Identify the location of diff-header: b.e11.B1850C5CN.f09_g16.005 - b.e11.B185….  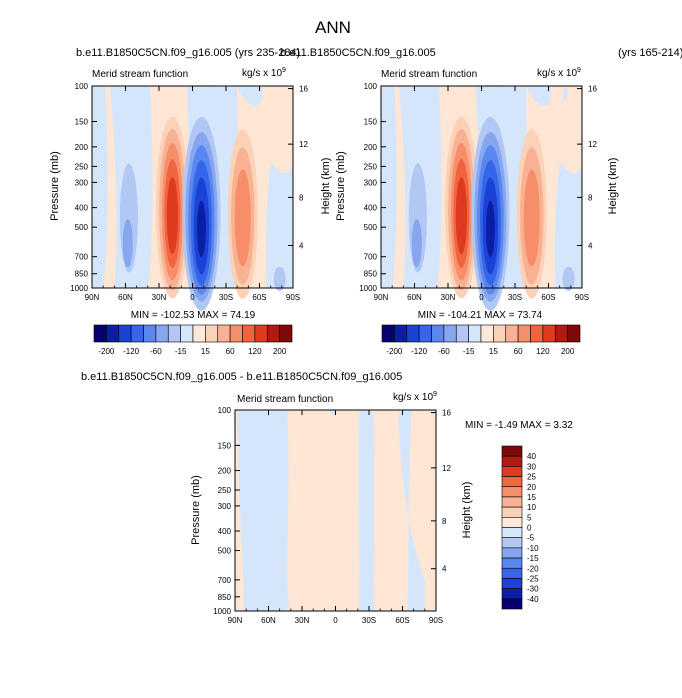
(241, 377).